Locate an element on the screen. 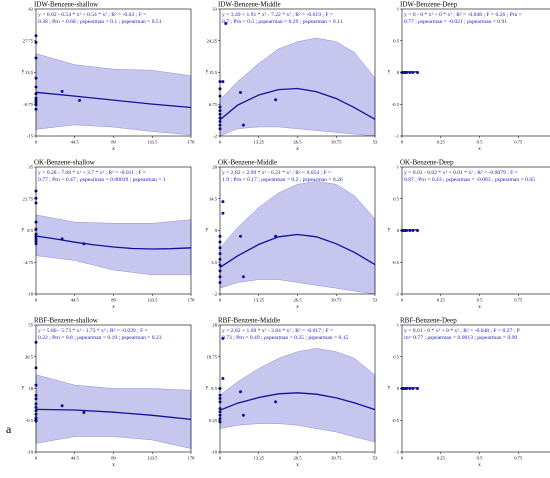 The height and width of the screenshot is (478, 550). y-tick-label: -1 is located at coordinates (397, 136).